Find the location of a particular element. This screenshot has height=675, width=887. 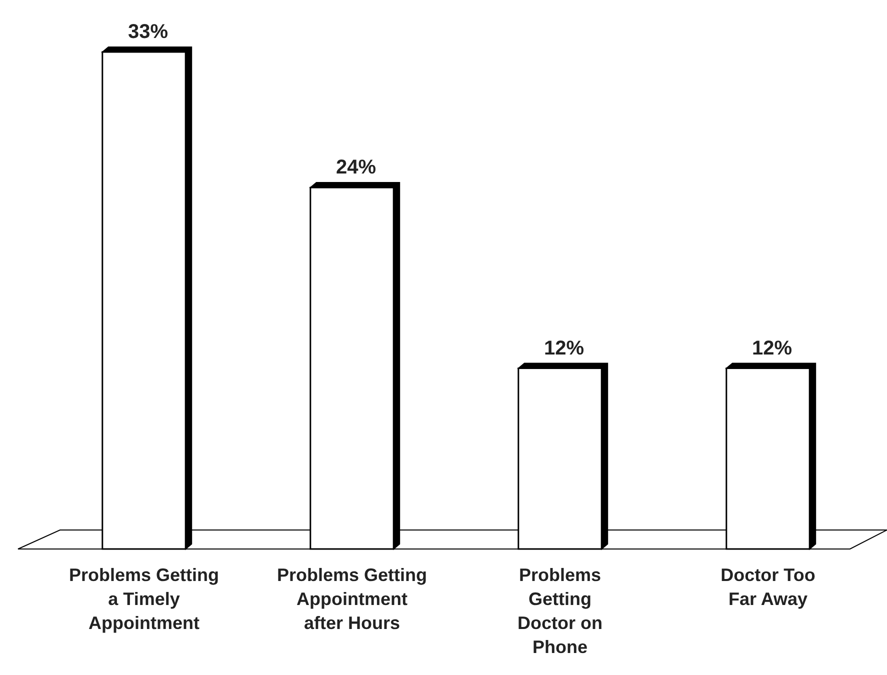

x-tick-label: Problems Getting a Timely Appointment is located at coordinates (144, 599).